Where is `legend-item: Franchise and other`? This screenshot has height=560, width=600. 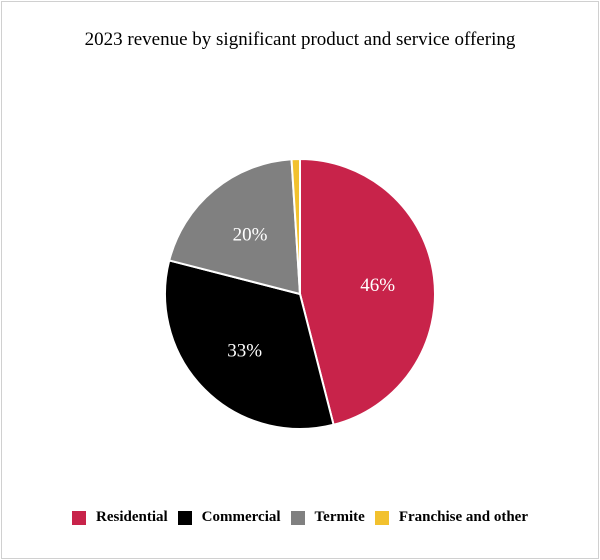
legend-item: Franchise and other is located at coordinates (451, 517).